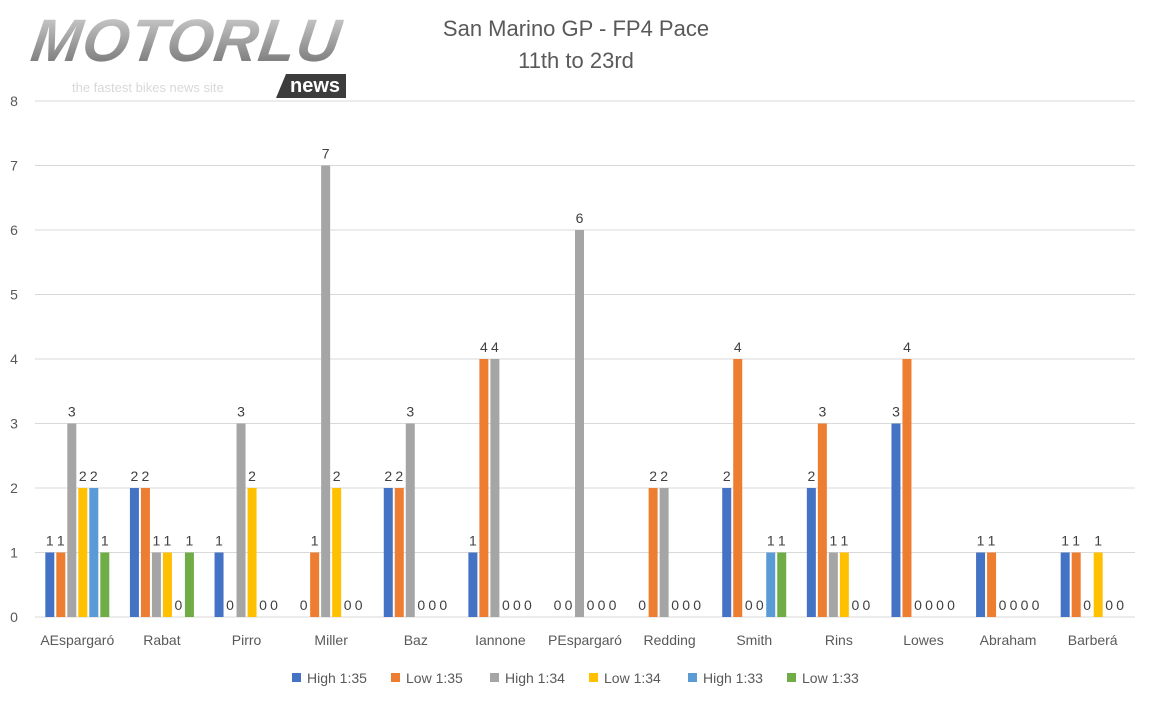 This screenshot has height=709, width=1153. Describe the element at coordinates (14, 295) in the screenshot. I see `y-tick-label: 5` at that location.